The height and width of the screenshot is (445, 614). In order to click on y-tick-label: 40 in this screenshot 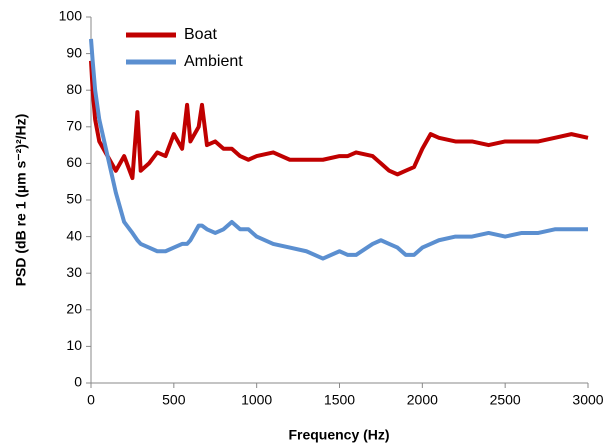, I will do `click(74, 235)`.